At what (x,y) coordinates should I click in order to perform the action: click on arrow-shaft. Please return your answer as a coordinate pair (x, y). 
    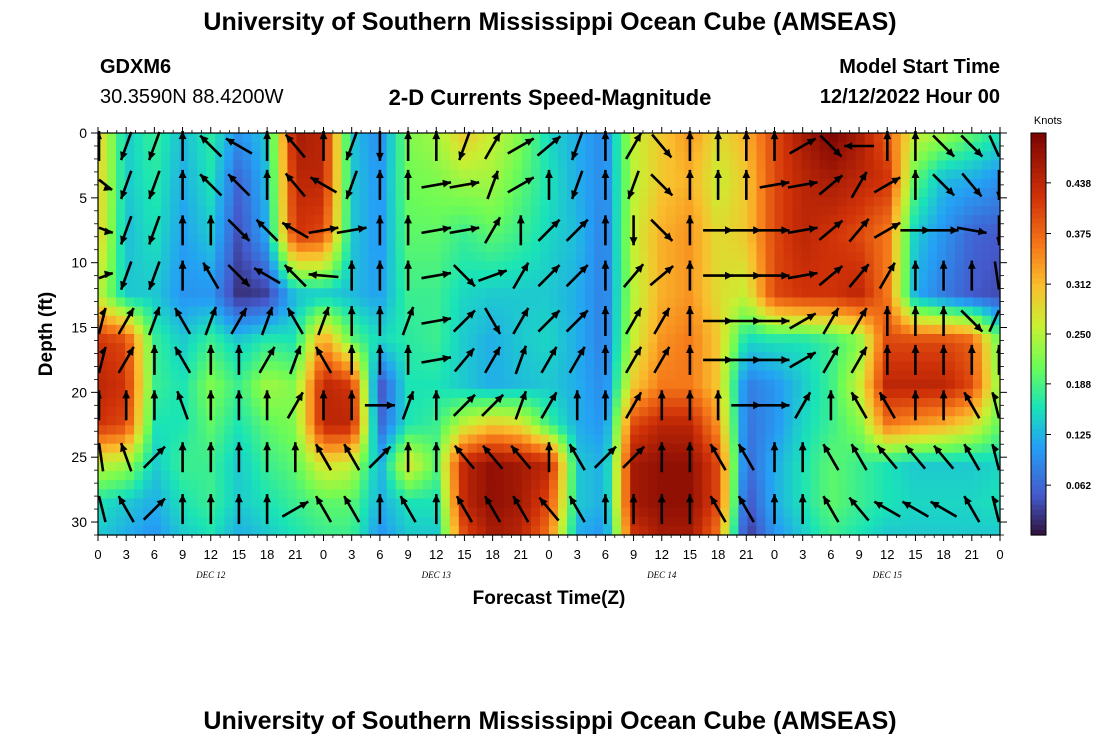
    Looking at the image, I should click on (997, 275).